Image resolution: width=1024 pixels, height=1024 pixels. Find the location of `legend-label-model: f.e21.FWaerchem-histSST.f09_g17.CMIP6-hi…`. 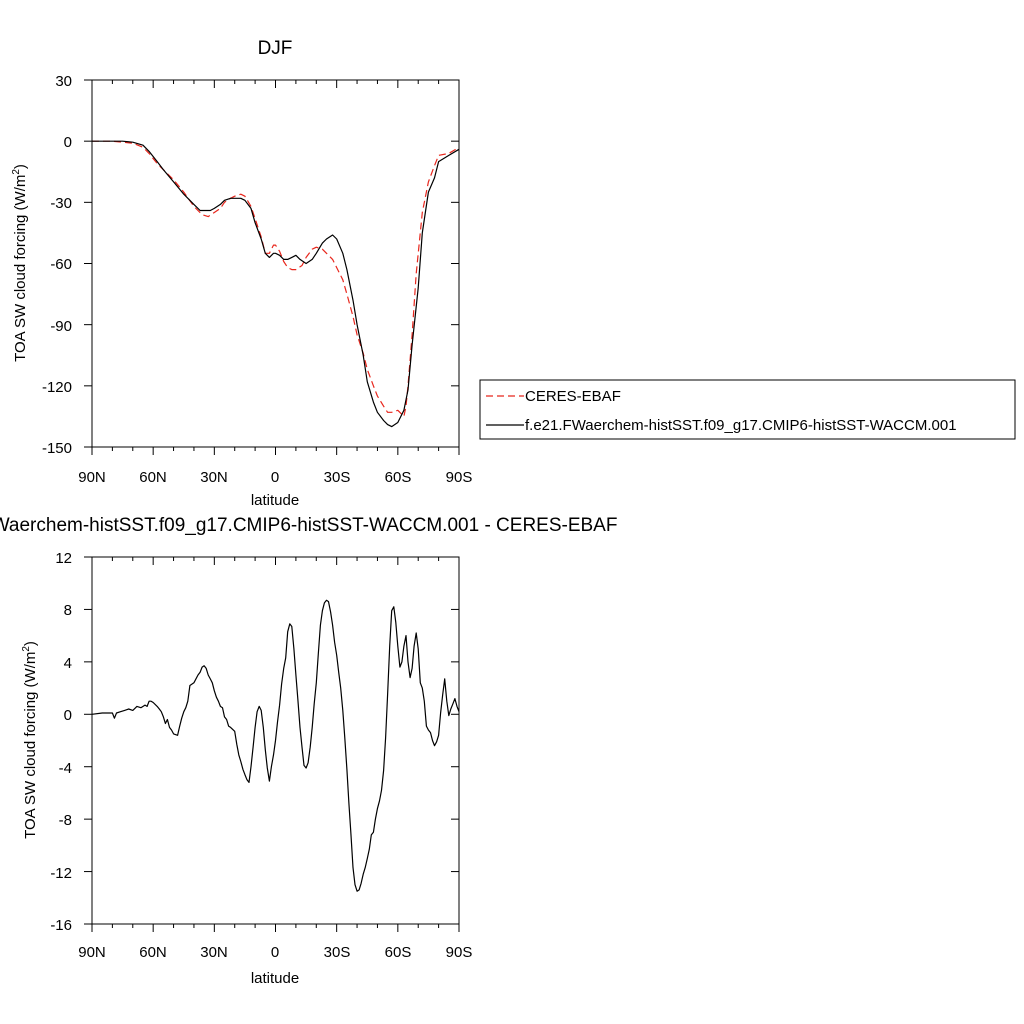

legend-label-model: f.e21.FWaerchem-histSST.f09_g17.CMIP6-hi… is located at coordinates (741, 425).